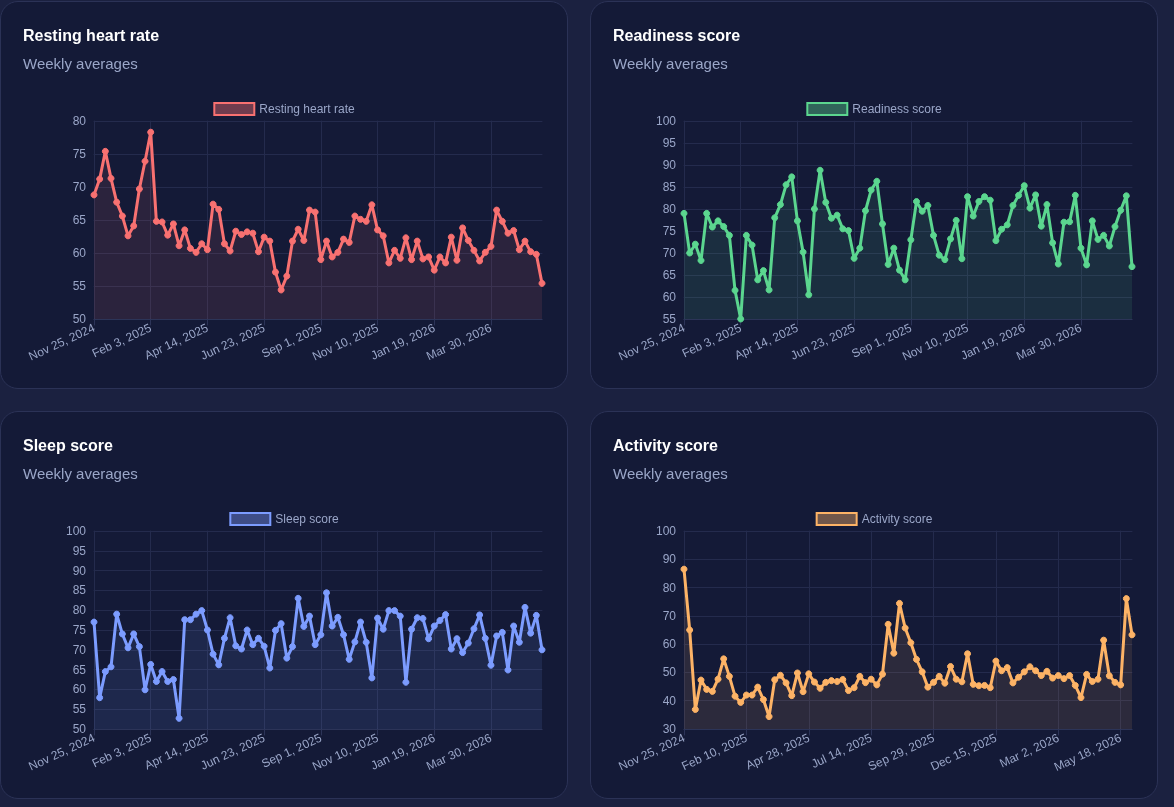 This screenshot has width=1174, height=807. What do you see at coordinates (307, 109) in the screenshot?
I see `legend-label: Resting heart rate` at bounding box center [307, 109].